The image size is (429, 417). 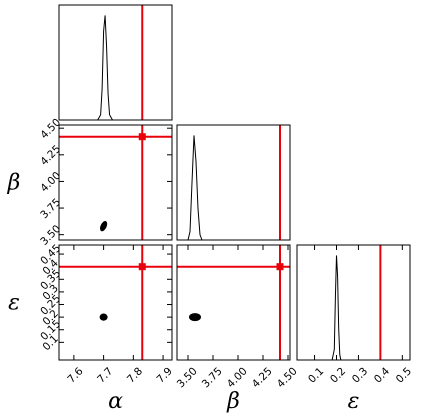 What do you see at coordinates (237, 377) in the screenshot?
I see `x-tick-label: 4.00` at bounding box center [237, 377].